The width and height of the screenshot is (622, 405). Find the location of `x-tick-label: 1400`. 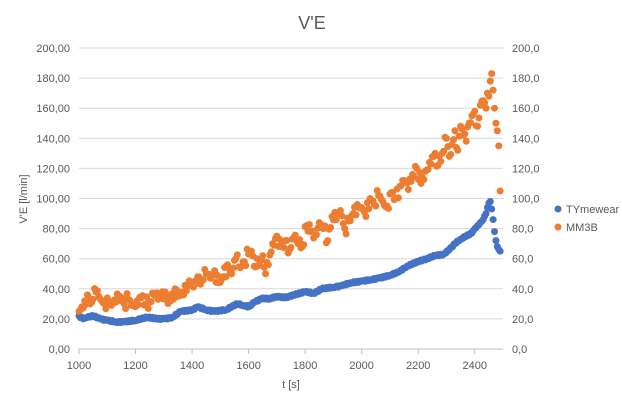

x-tick-label: 1400 is located at coordinates (192, 366).